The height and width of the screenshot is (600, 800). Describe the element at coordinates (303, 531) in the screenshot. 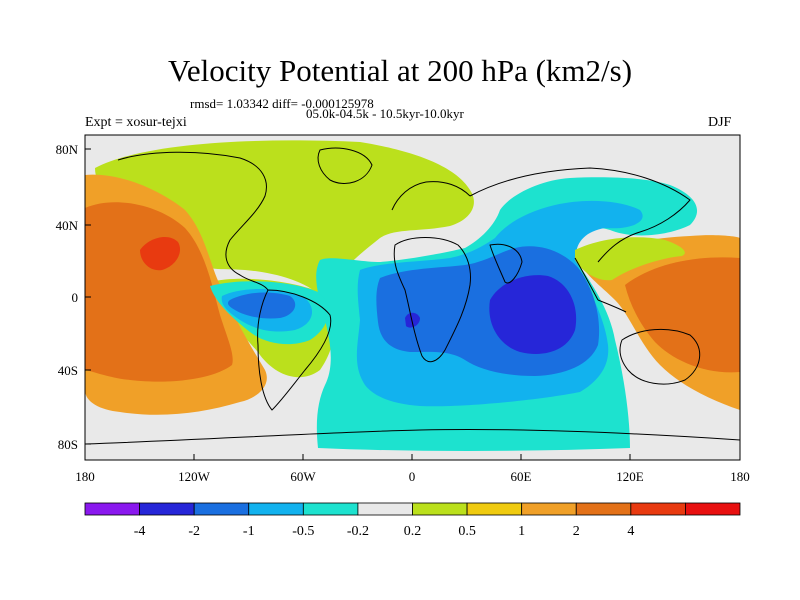

I see `colorbar-label: -0.5` at that location.